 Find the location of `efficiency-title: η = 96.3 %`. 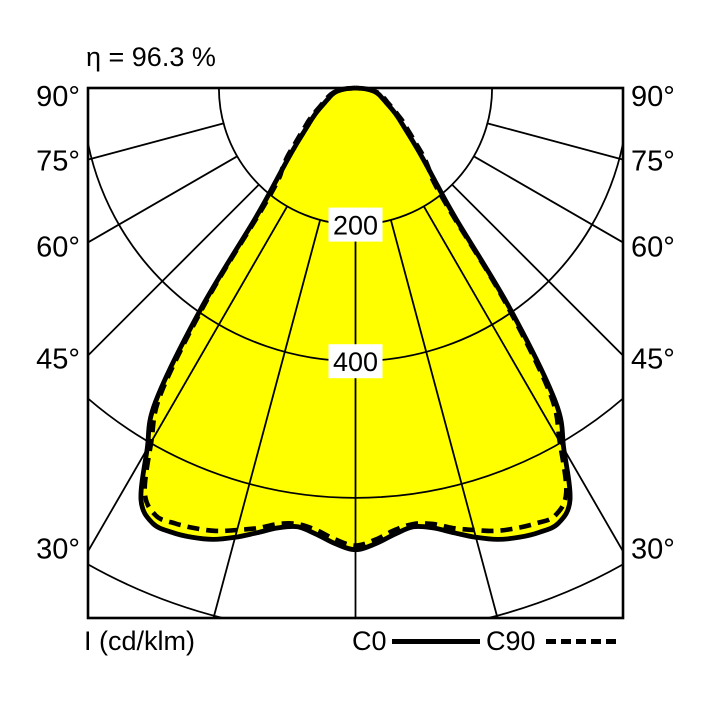

efficiency-title: η = 96.3 % is located at coordinates (151, 57).